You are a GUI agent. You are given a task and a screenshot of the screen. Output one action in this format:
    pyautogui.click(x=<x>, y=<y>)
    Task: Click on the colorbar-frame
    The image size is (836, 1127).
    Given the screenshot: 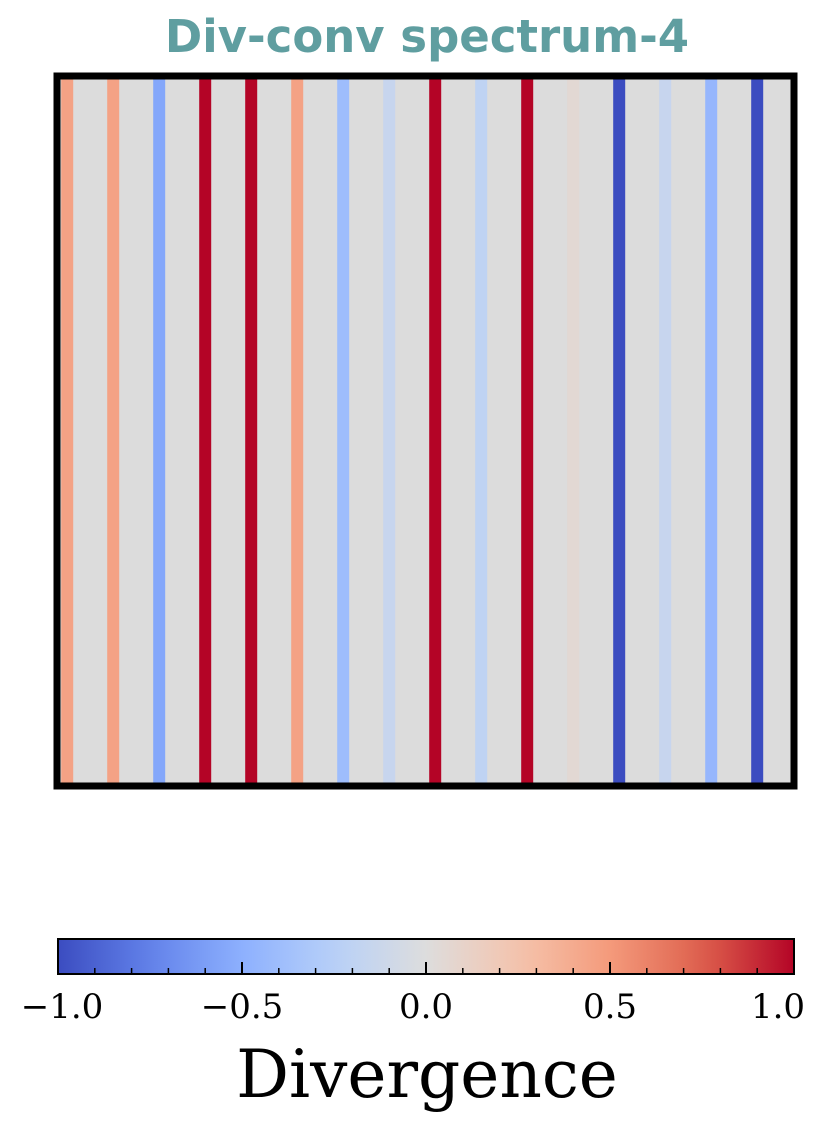 What is the action you would take?
    pyautogui.click(x=426, y=956)
    